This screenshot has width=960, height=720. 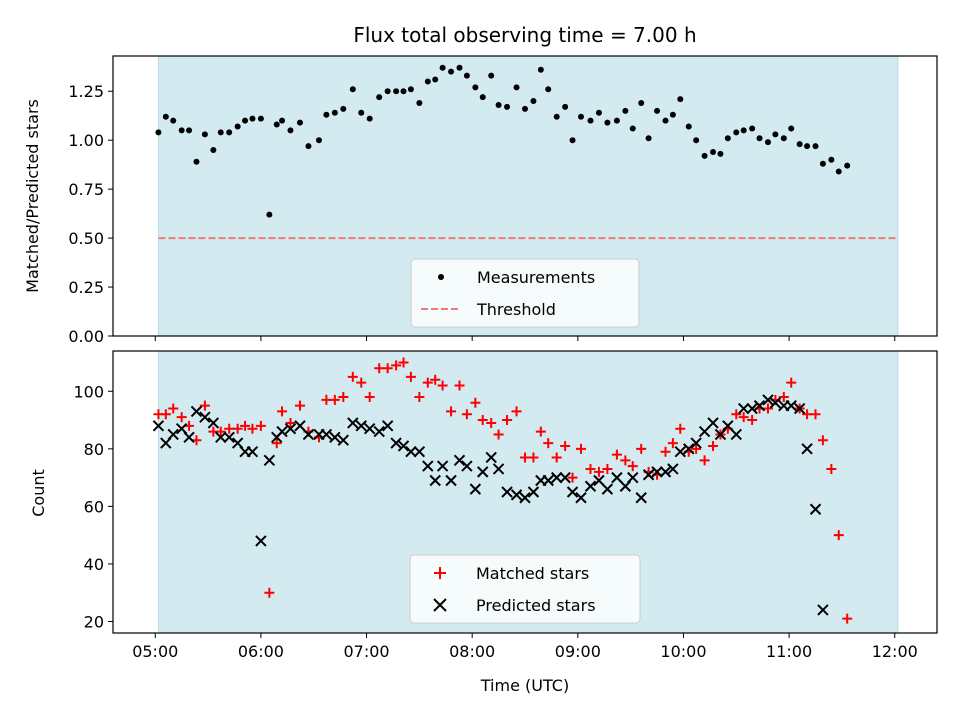 What do you see at coordinates (536, 277) in the screenshot?
I see `legend-label: Measurements` at bounding box center [536, 277].